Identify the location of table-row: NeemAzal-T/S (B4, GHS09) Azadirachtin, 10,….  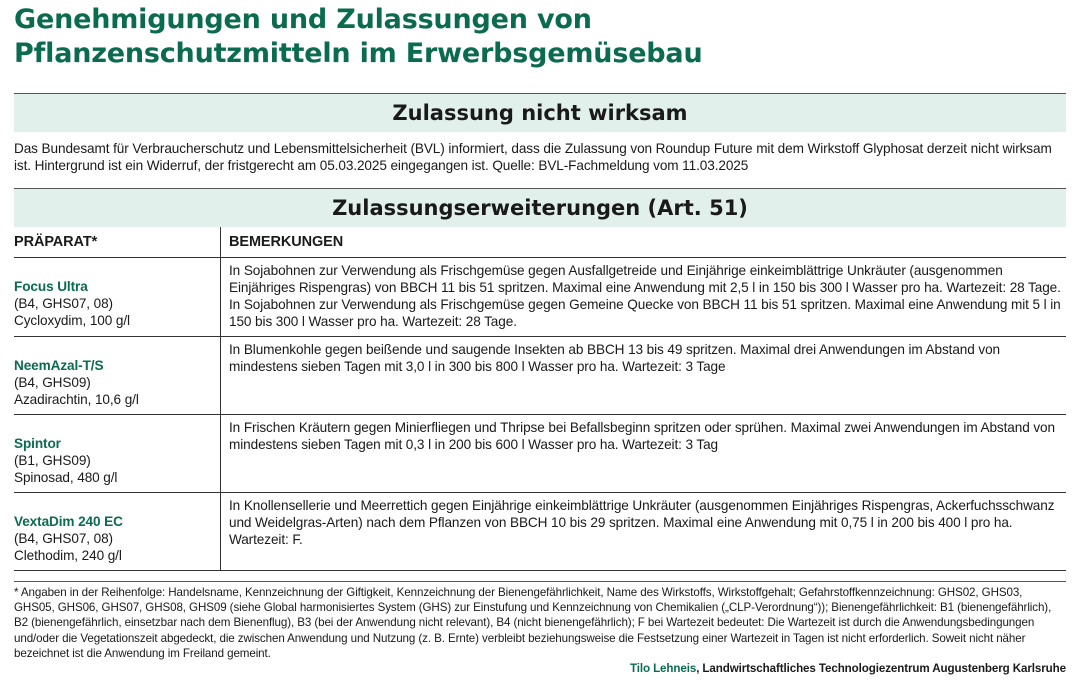
(540, 375).